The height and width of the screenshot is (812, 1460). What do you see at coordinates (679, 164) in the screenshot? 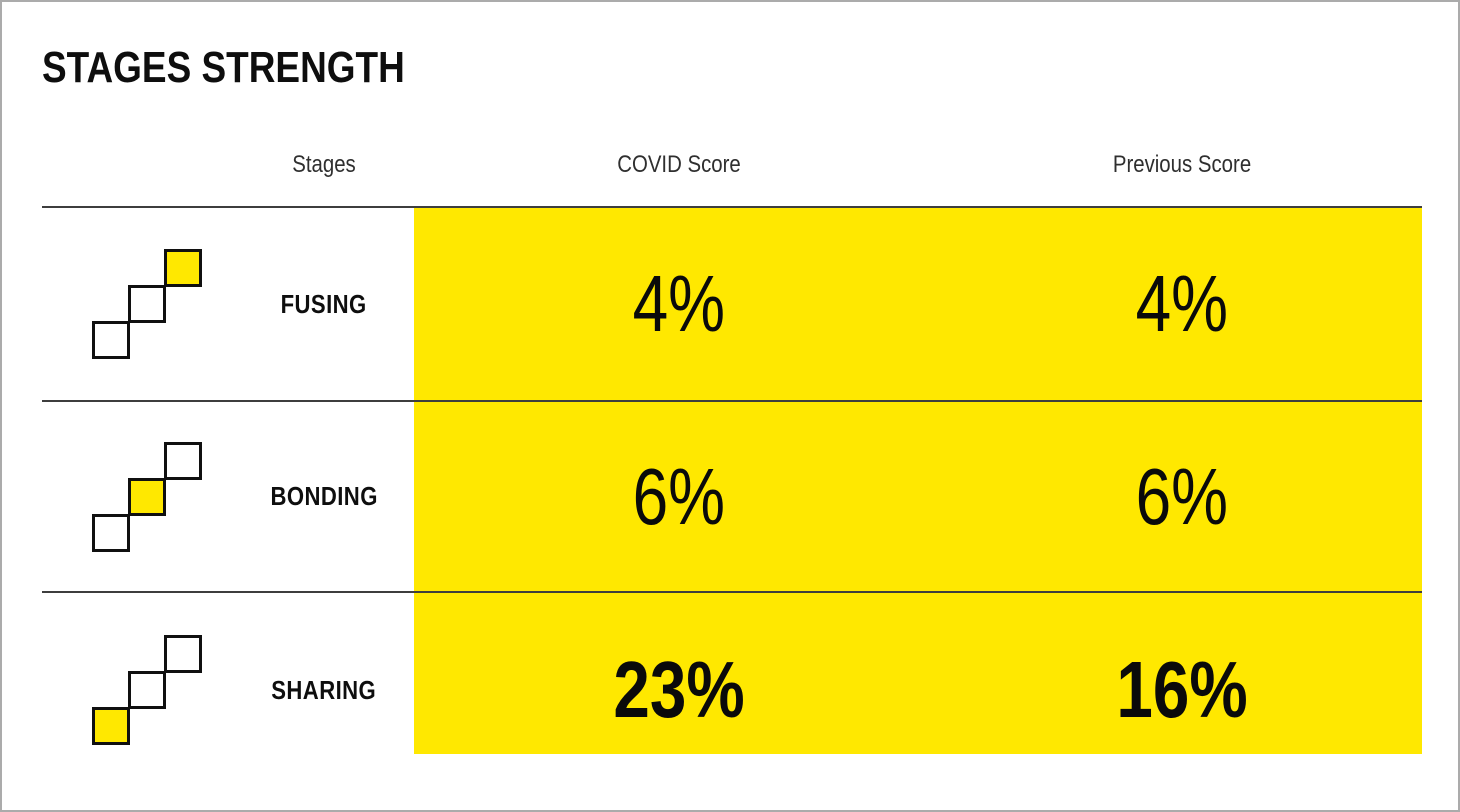
I see `column-header-covid-score: COVID Score` at bounding box center [679, 164].